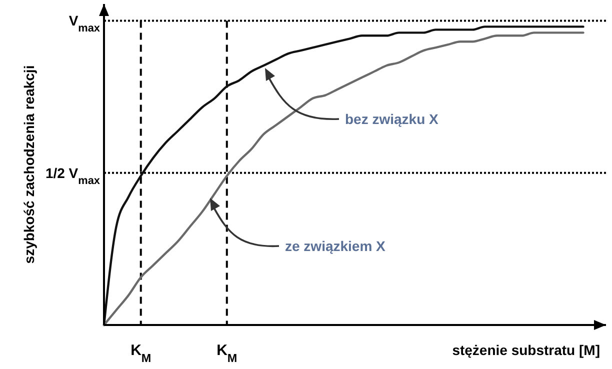 This screenshot has width=612, height=369. What do you see at coordinates (29, 164) in the screenshot?
I see `y-axis-title: szybkość zachodzenia reakcji` at bounding box center [29, 164].